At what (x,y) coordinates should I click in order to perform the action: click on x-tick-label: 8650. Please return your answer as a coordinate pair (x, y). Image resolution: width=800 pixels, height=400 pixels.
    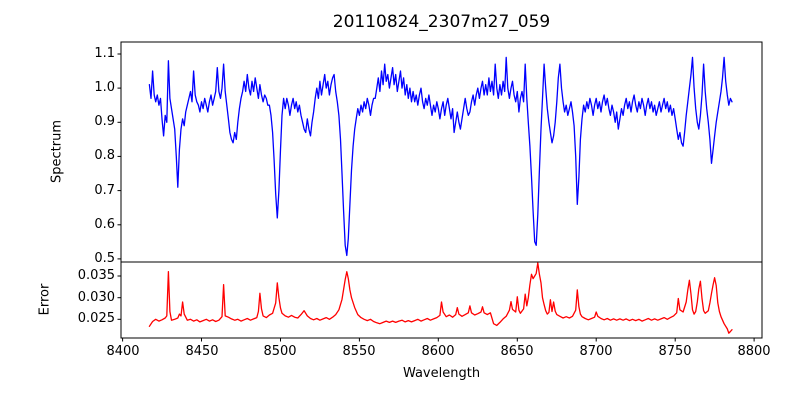
    Looking at the image, I should click on (517, 351).